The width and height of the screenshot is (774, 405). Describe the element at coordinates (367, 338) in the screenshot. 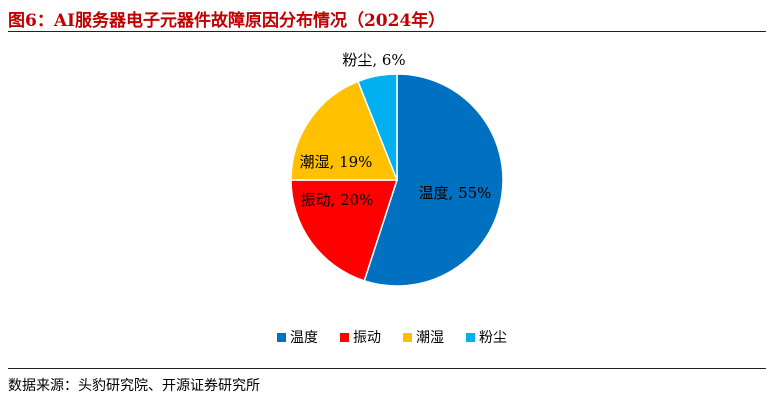

I see `legend-label-2: 振动` at that location.